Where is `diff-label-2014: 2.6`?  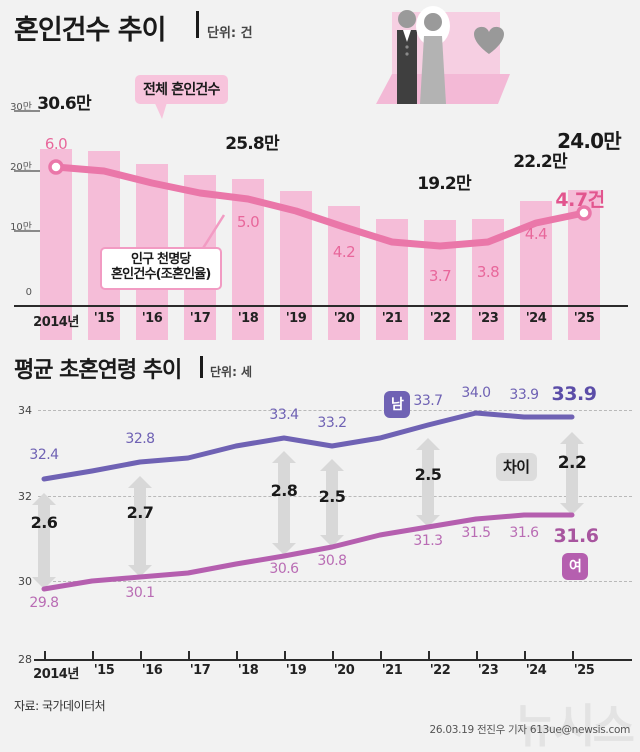 diff-label-2014: 2.6 is located at coordinates (44, 522).